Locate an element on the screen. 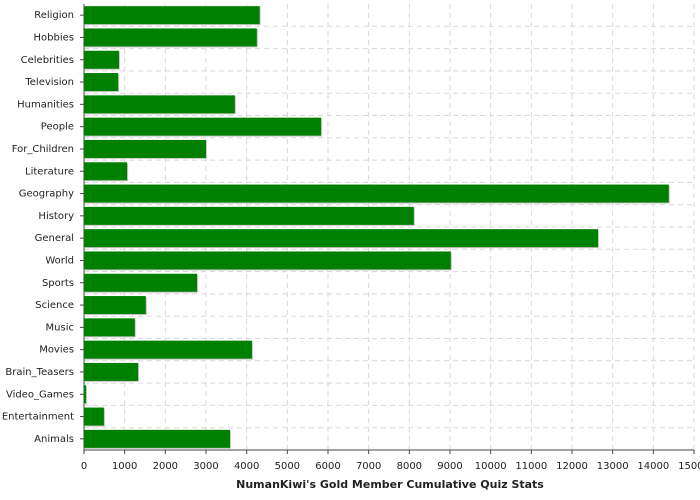 The image size is (700, 500). y-tick-label: Hobbies is located at coordinates (54, 37).